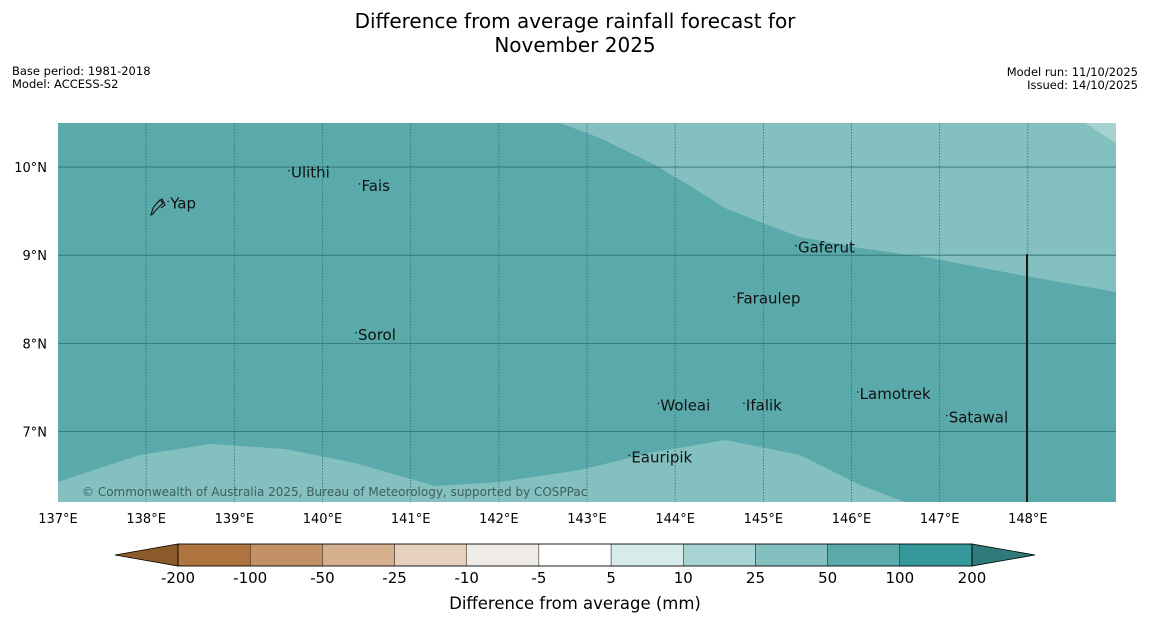 Image resolution: width=1150 pixels, height=644 pixels. What do you see at coordinates (675, 519) in the screenshot?
I see `lon-tick-label: 144°E` at bounding box center [675, 519].